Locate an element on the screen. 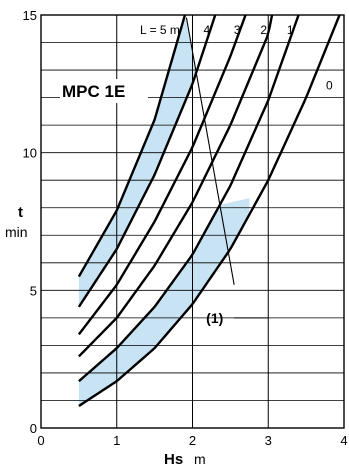 This screenshot has width=349, height=469. curve-label: 3 is located at coordinates (237, 30).